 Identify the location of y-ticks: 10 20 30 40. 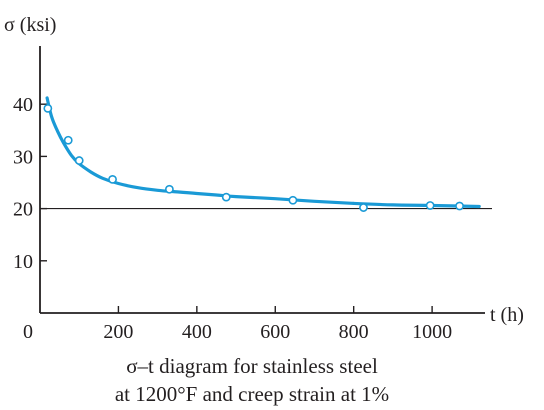
(30, 183).